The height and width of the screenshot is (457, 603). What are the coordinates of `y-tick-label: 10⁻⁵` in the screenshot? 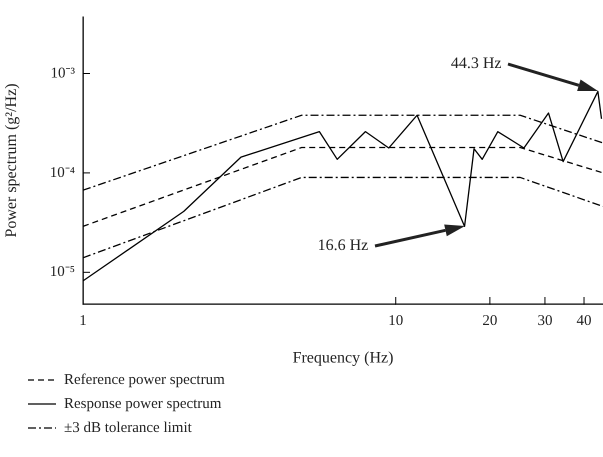 It's located at (62, 272).